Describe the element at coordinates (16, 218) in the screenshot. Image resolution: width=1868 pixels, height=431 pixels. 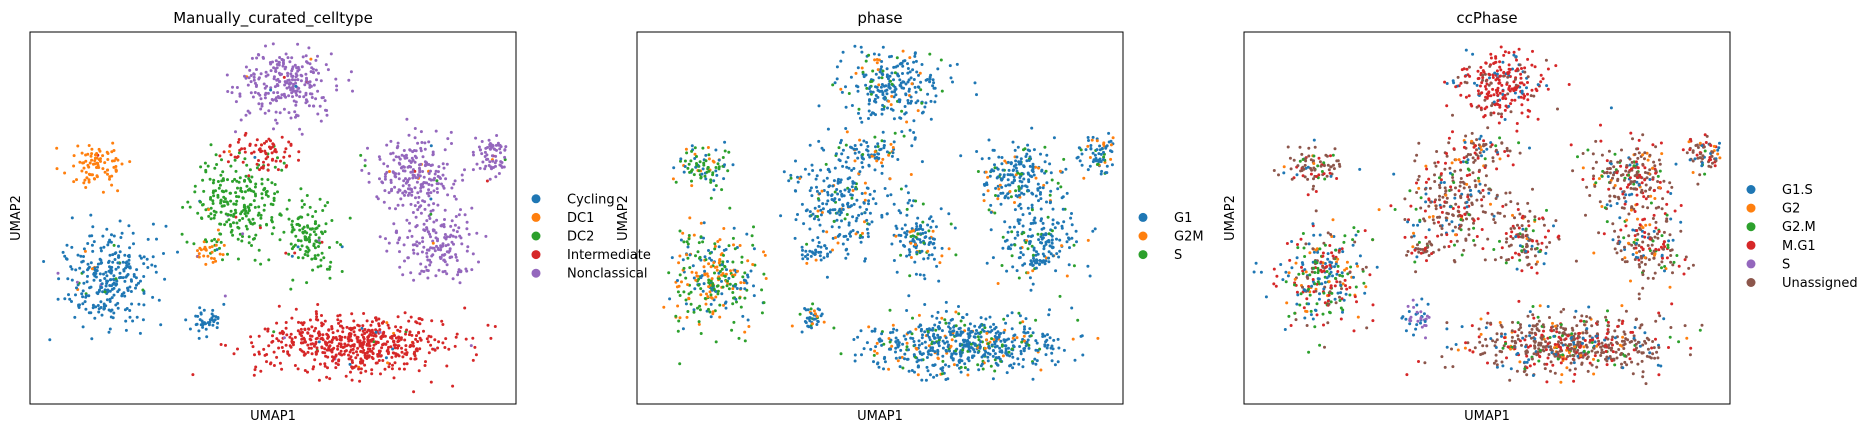
I see `y-axis-label: UMAP2` at that location.